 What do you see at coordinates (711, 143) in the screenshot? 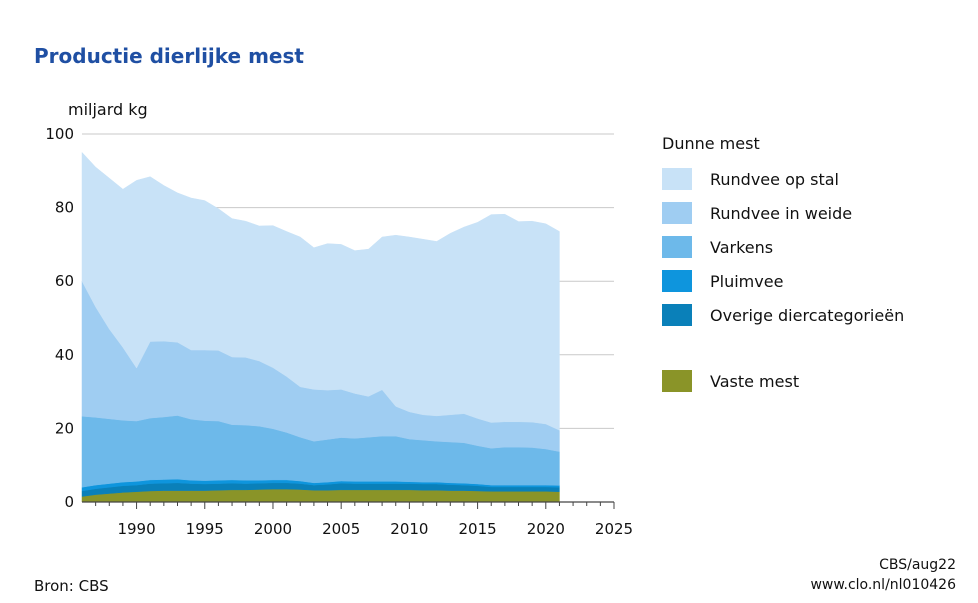
I see `legend-heading: Dunne mest` at bounding box center [711, 143].